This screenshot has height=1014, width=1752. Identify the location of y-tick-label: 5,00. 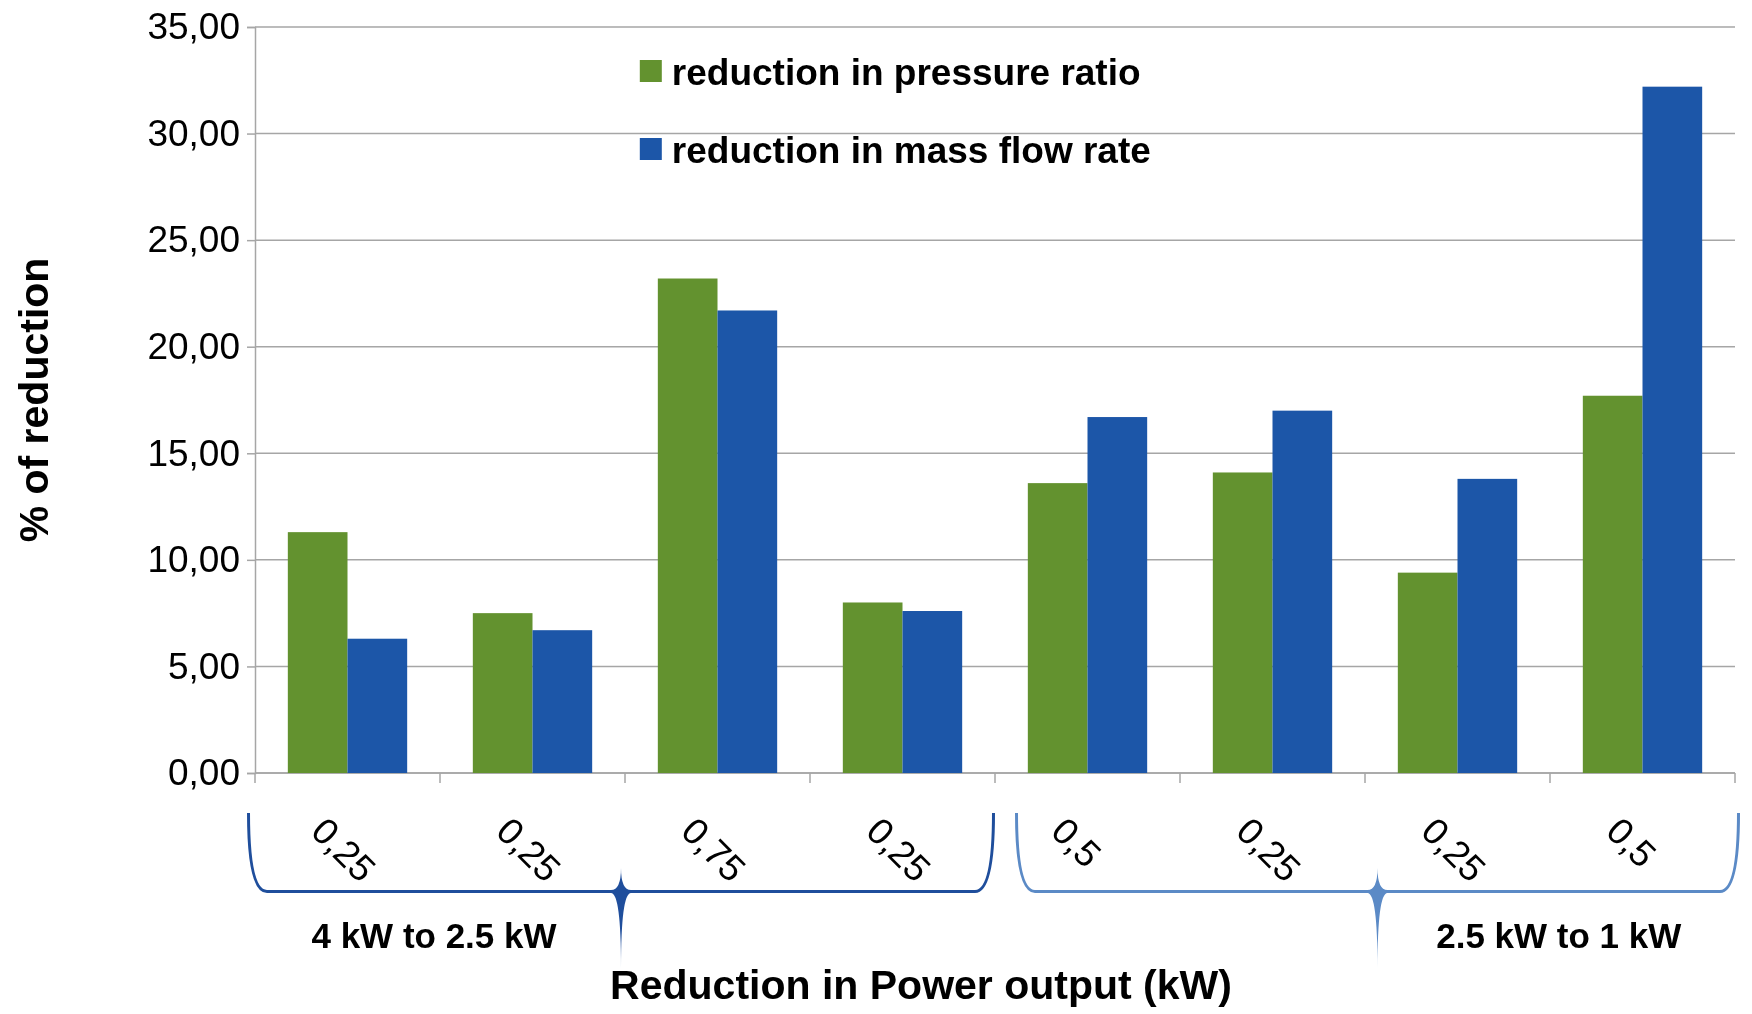
(203, 666).